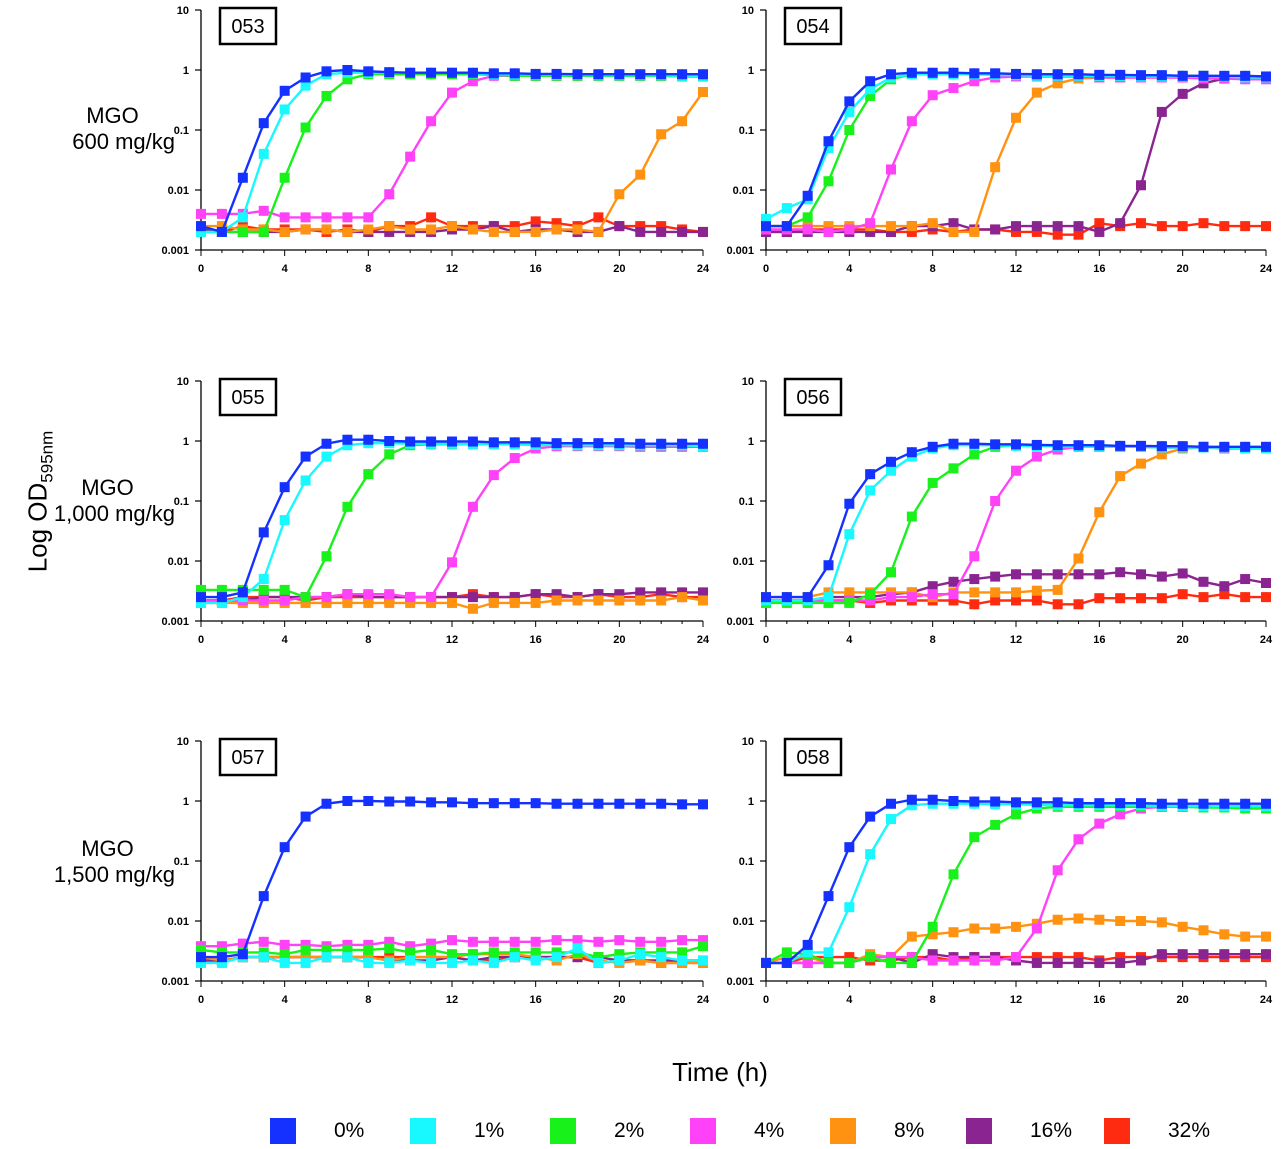 The height and width of the screenshot is (1149, 1284). Describe the element at coordinates (123, 141) in the screenshot. I see `row-label-1-line2: 600 mg/kg` at that location.